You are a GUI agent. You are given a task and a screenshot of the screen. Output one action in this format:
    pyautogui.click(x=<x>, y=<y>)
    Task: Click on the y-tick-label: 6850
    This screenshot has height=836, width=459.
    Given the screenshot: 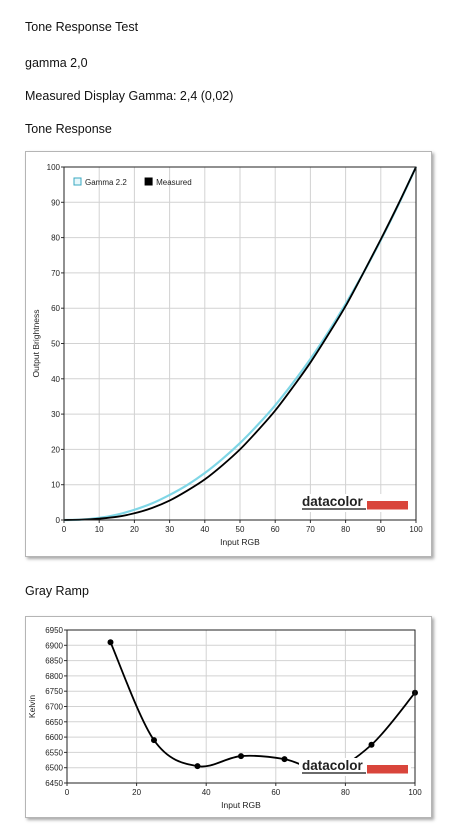 What is the action you would take?
    pyautogui.click(x=54, y=661)
    